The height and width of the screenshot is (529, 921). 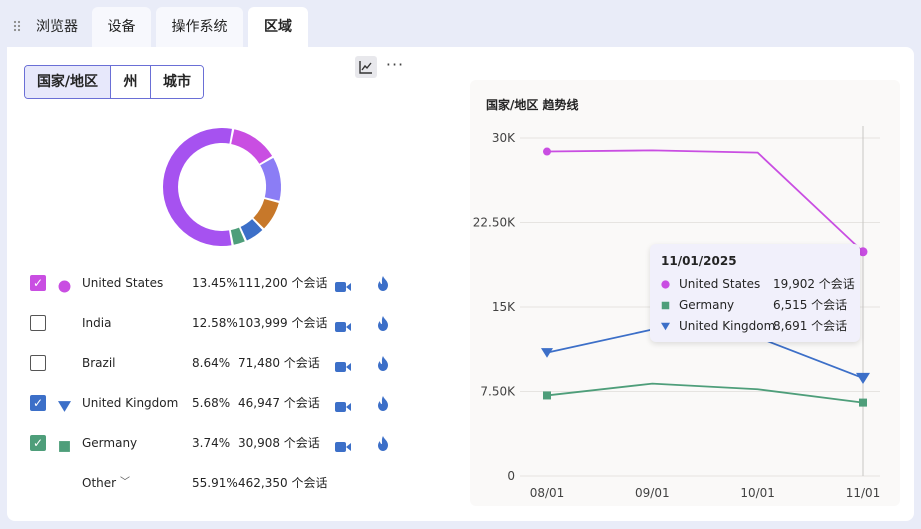 I want to click on legend-row: ✓ United Kingdom 5.68% 46,947 个会话, so click(x=217, y=403).